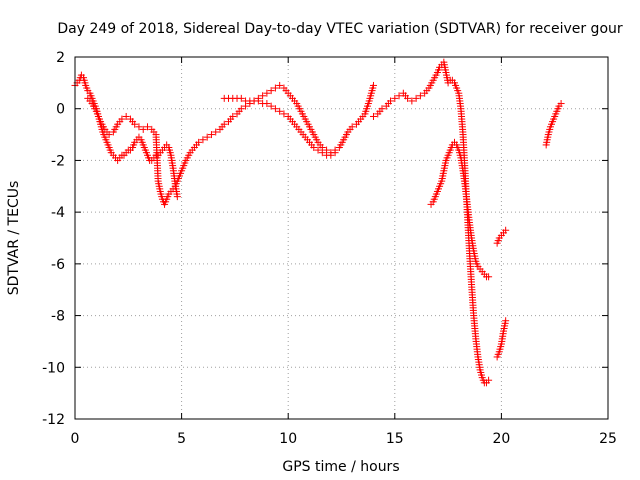  What do you see at coordinates (75, 439) in the screenshot?
I see `x-tick-label: 0` at bounding box center [75, 439].